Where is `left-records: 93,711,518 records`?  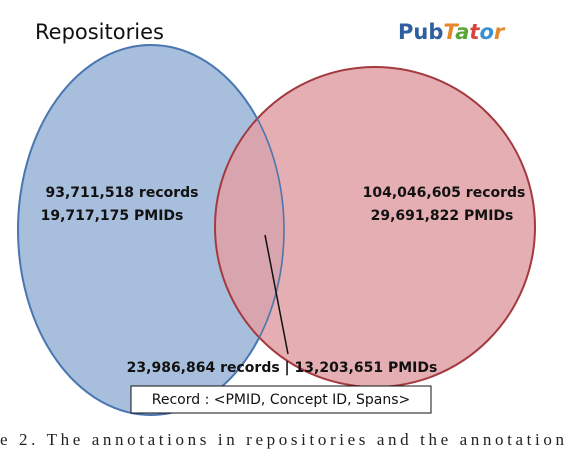 left-records: 93,711,518 records is located at coordinates (121, 193).